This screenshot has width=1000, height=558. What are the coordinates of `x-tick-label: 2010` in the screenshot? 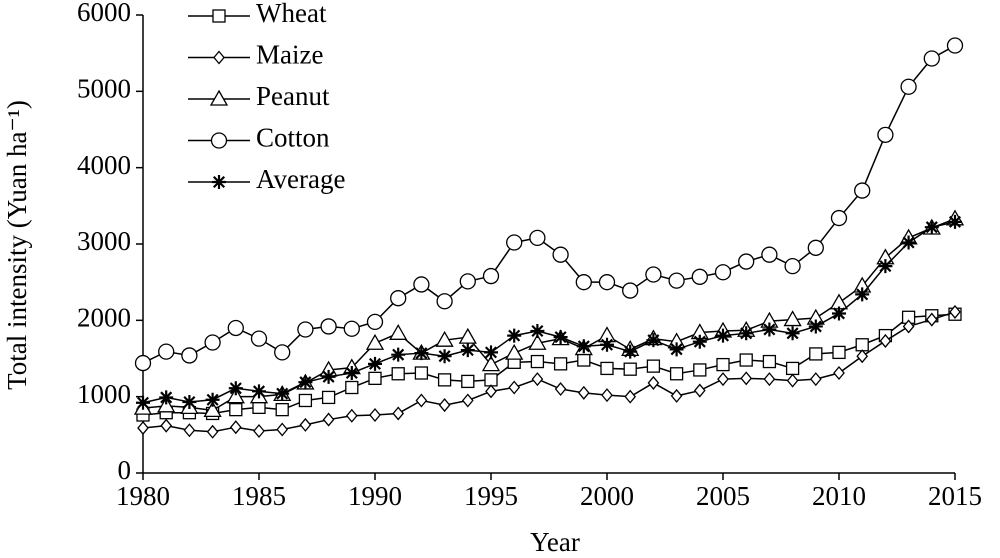 It's located at (839, 496).